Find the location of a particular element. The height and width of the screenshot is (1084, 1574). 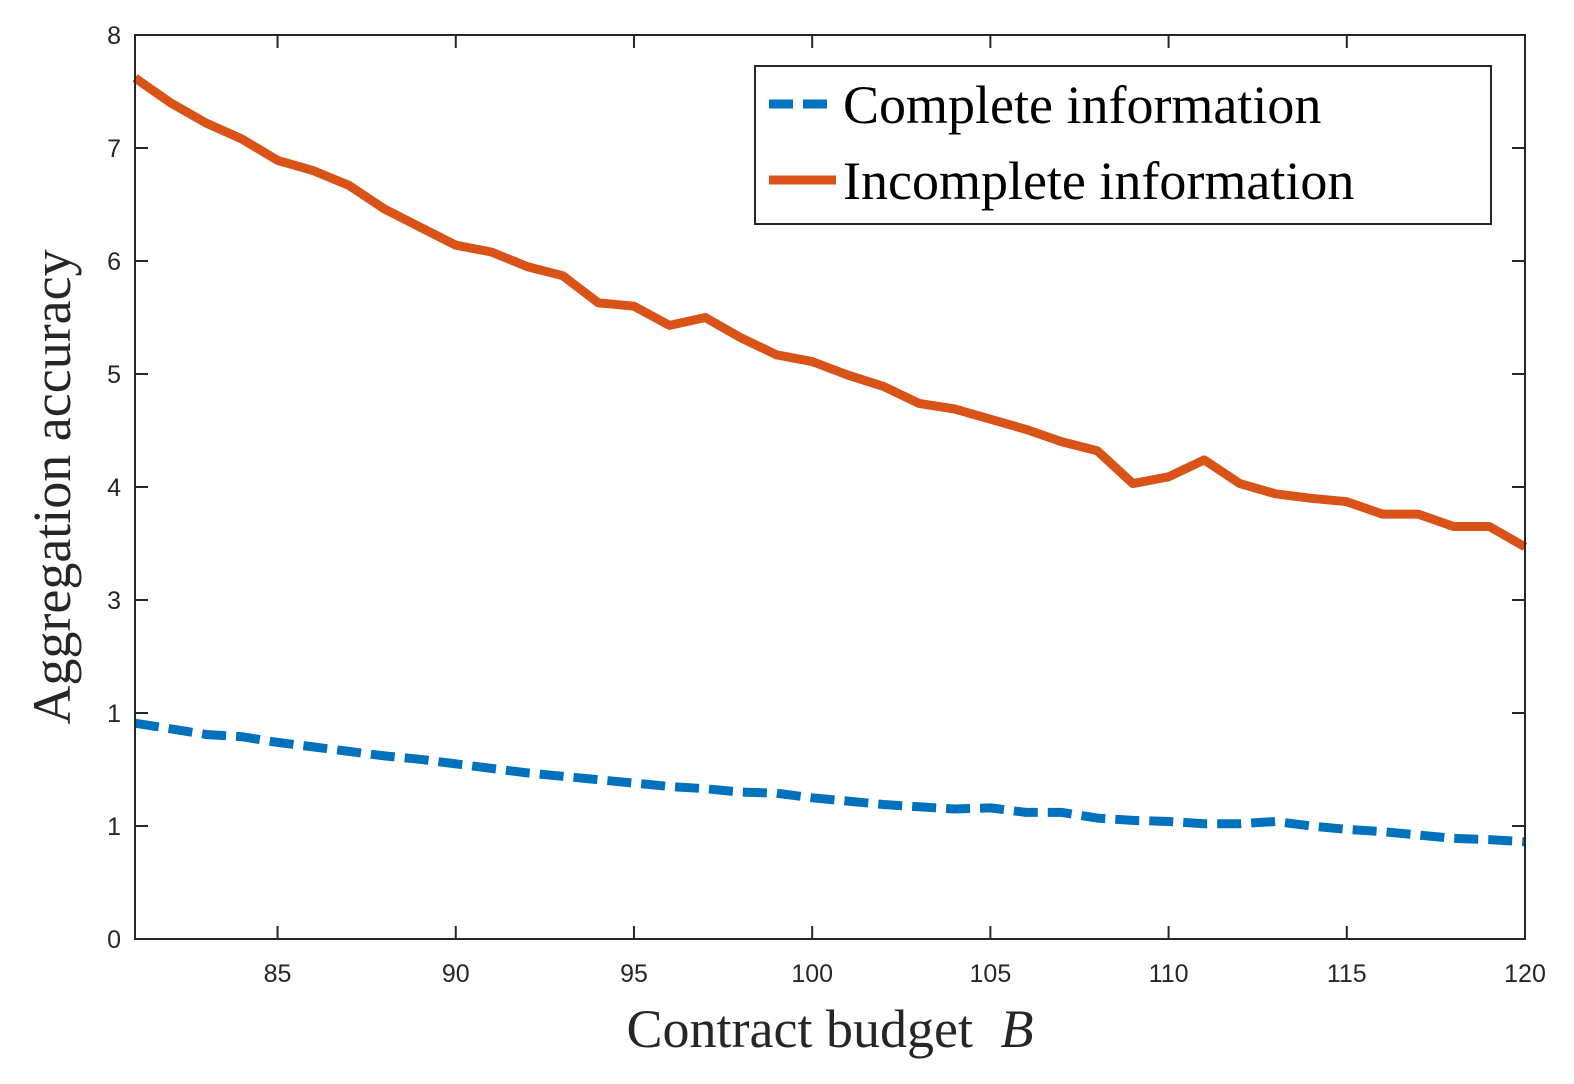

y-tick-label: 4 is located at coordinates (114, 488).